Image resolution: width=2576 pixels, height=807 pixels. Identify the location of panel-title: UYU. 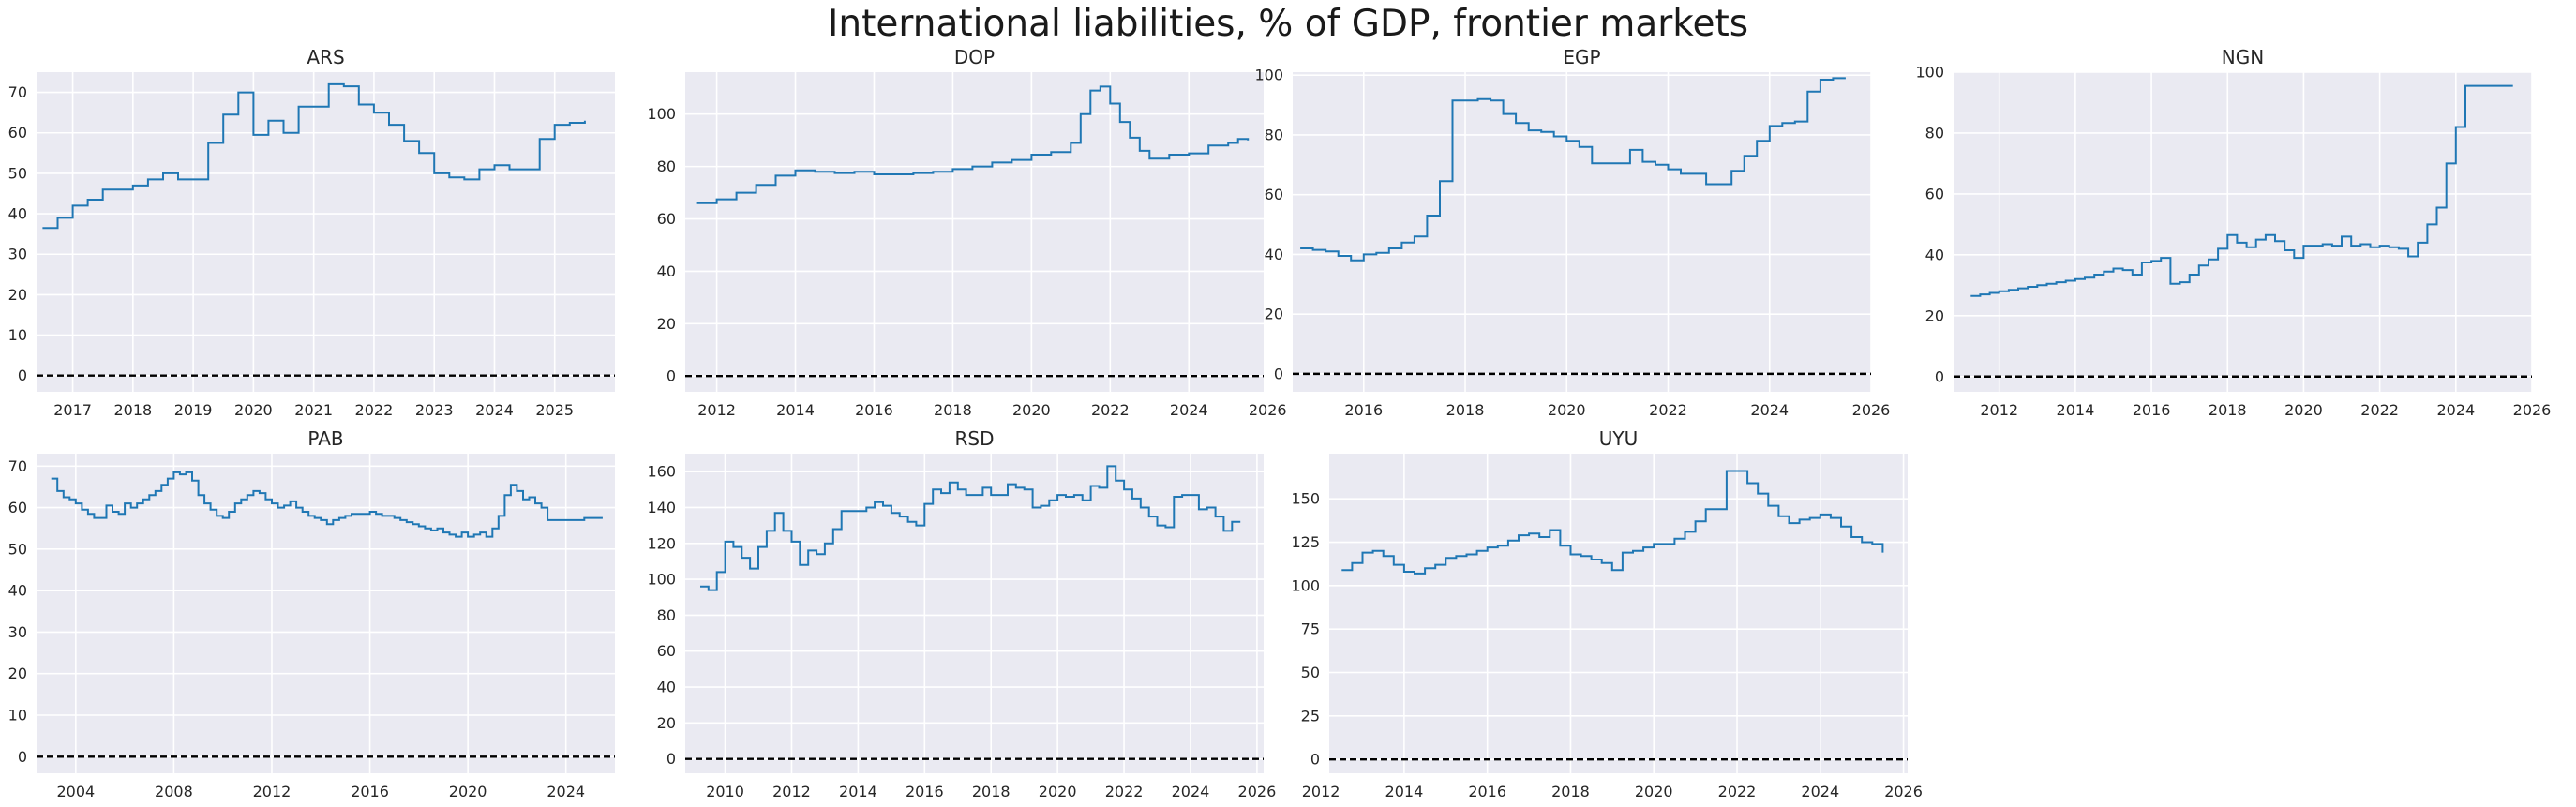
(1619, 438).